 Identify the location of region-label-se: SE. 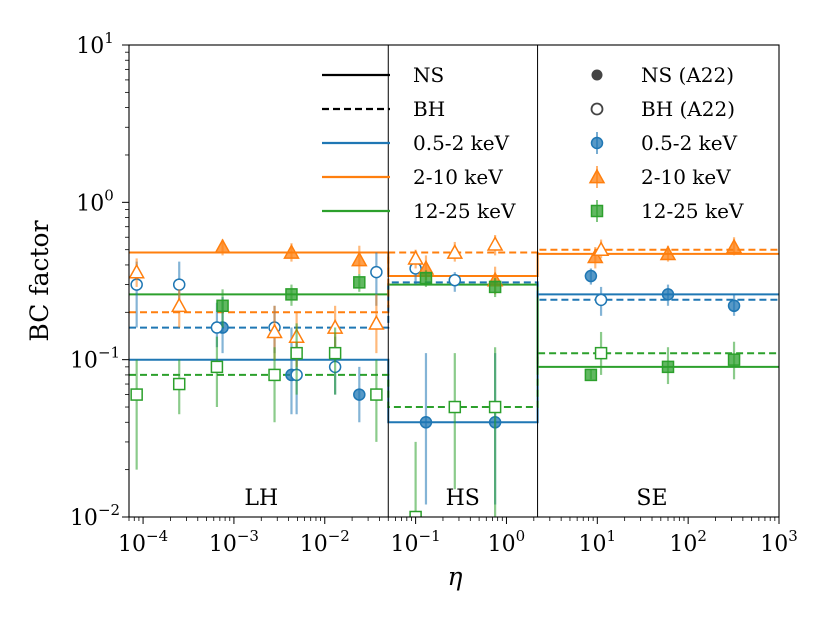
(651, 498).